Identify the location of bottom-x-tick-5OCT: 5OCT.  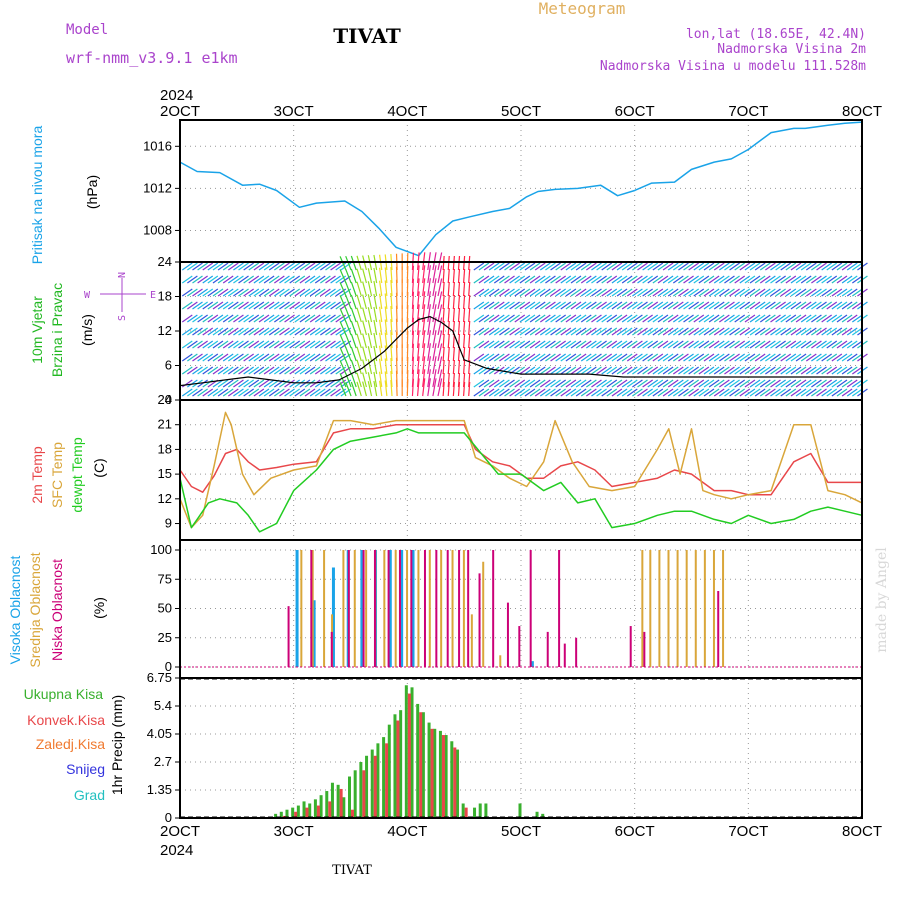
(521, 831).